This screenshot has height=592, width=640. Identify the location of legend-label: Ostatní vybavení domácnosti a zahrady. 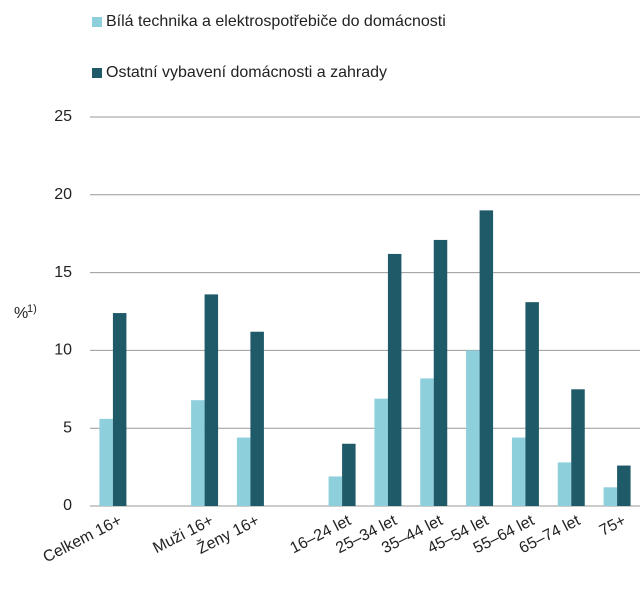
(246, 72).